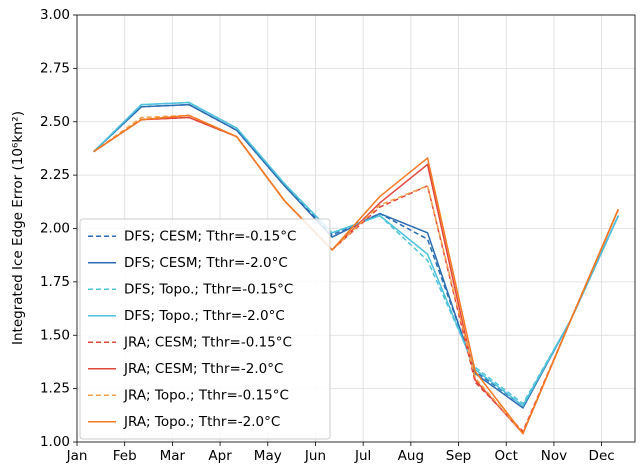  I want to click on x-tick-label: Apr, so click(220, 456).